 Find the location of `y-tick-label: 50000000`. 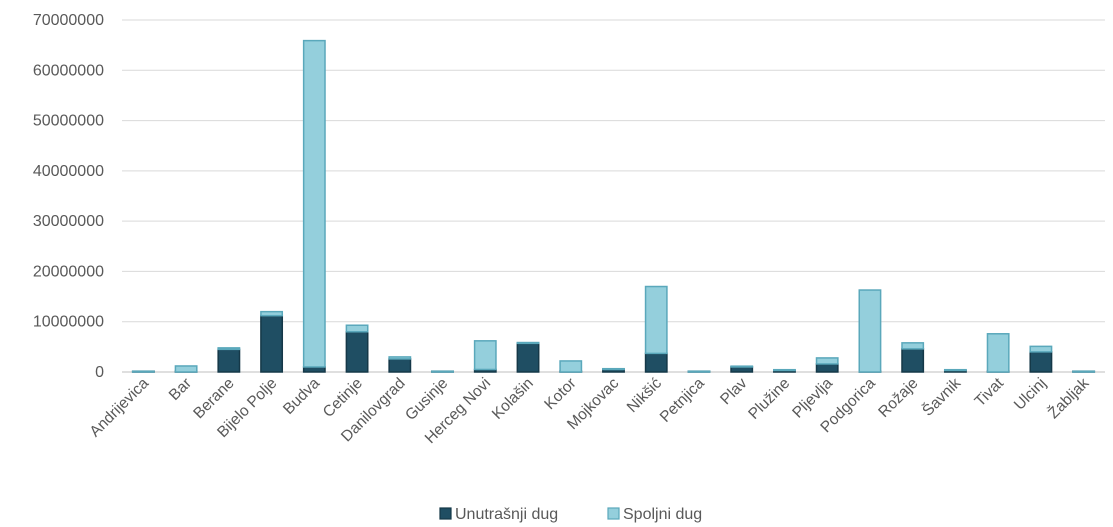

y-tick-label: 50000000 is located at coordinates (68, 121).